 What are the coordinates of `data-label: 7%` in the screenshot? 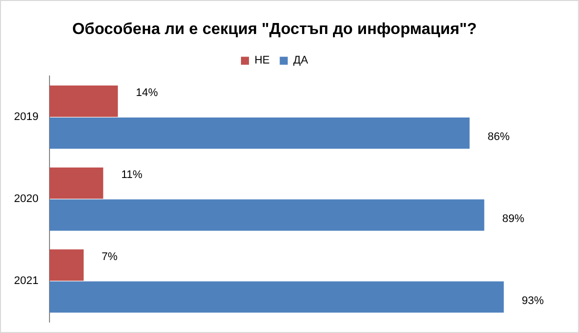 It's located at (110, 257).